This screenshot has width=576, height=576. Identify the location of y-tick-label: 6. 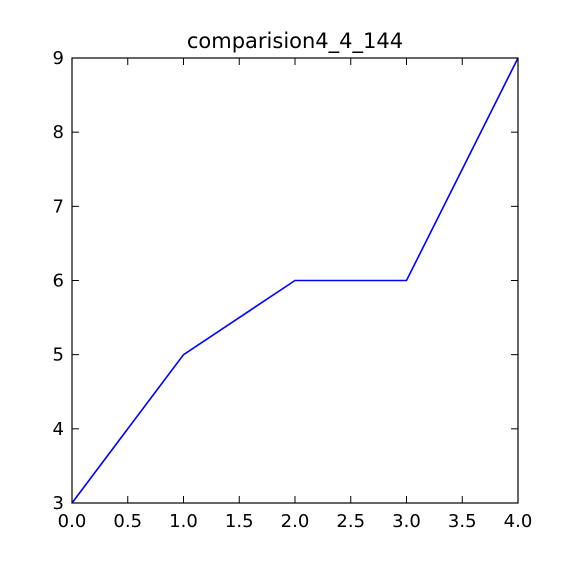
(58, 281).